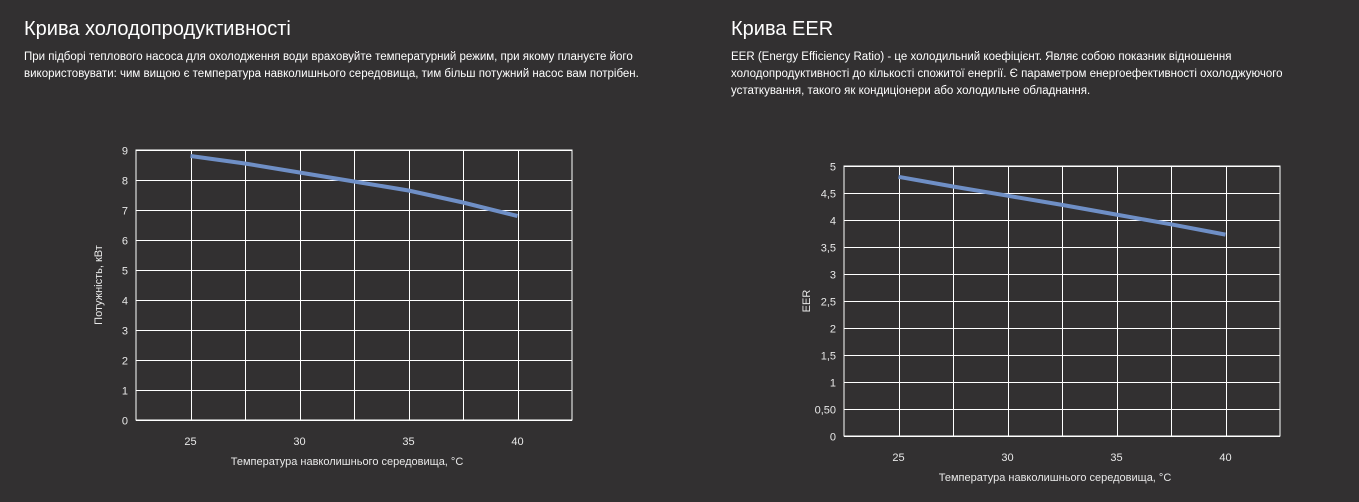 This screenshot has width=1359, height=502. I want to click on cooling-y-tick-label: 2, so click(125, 362).